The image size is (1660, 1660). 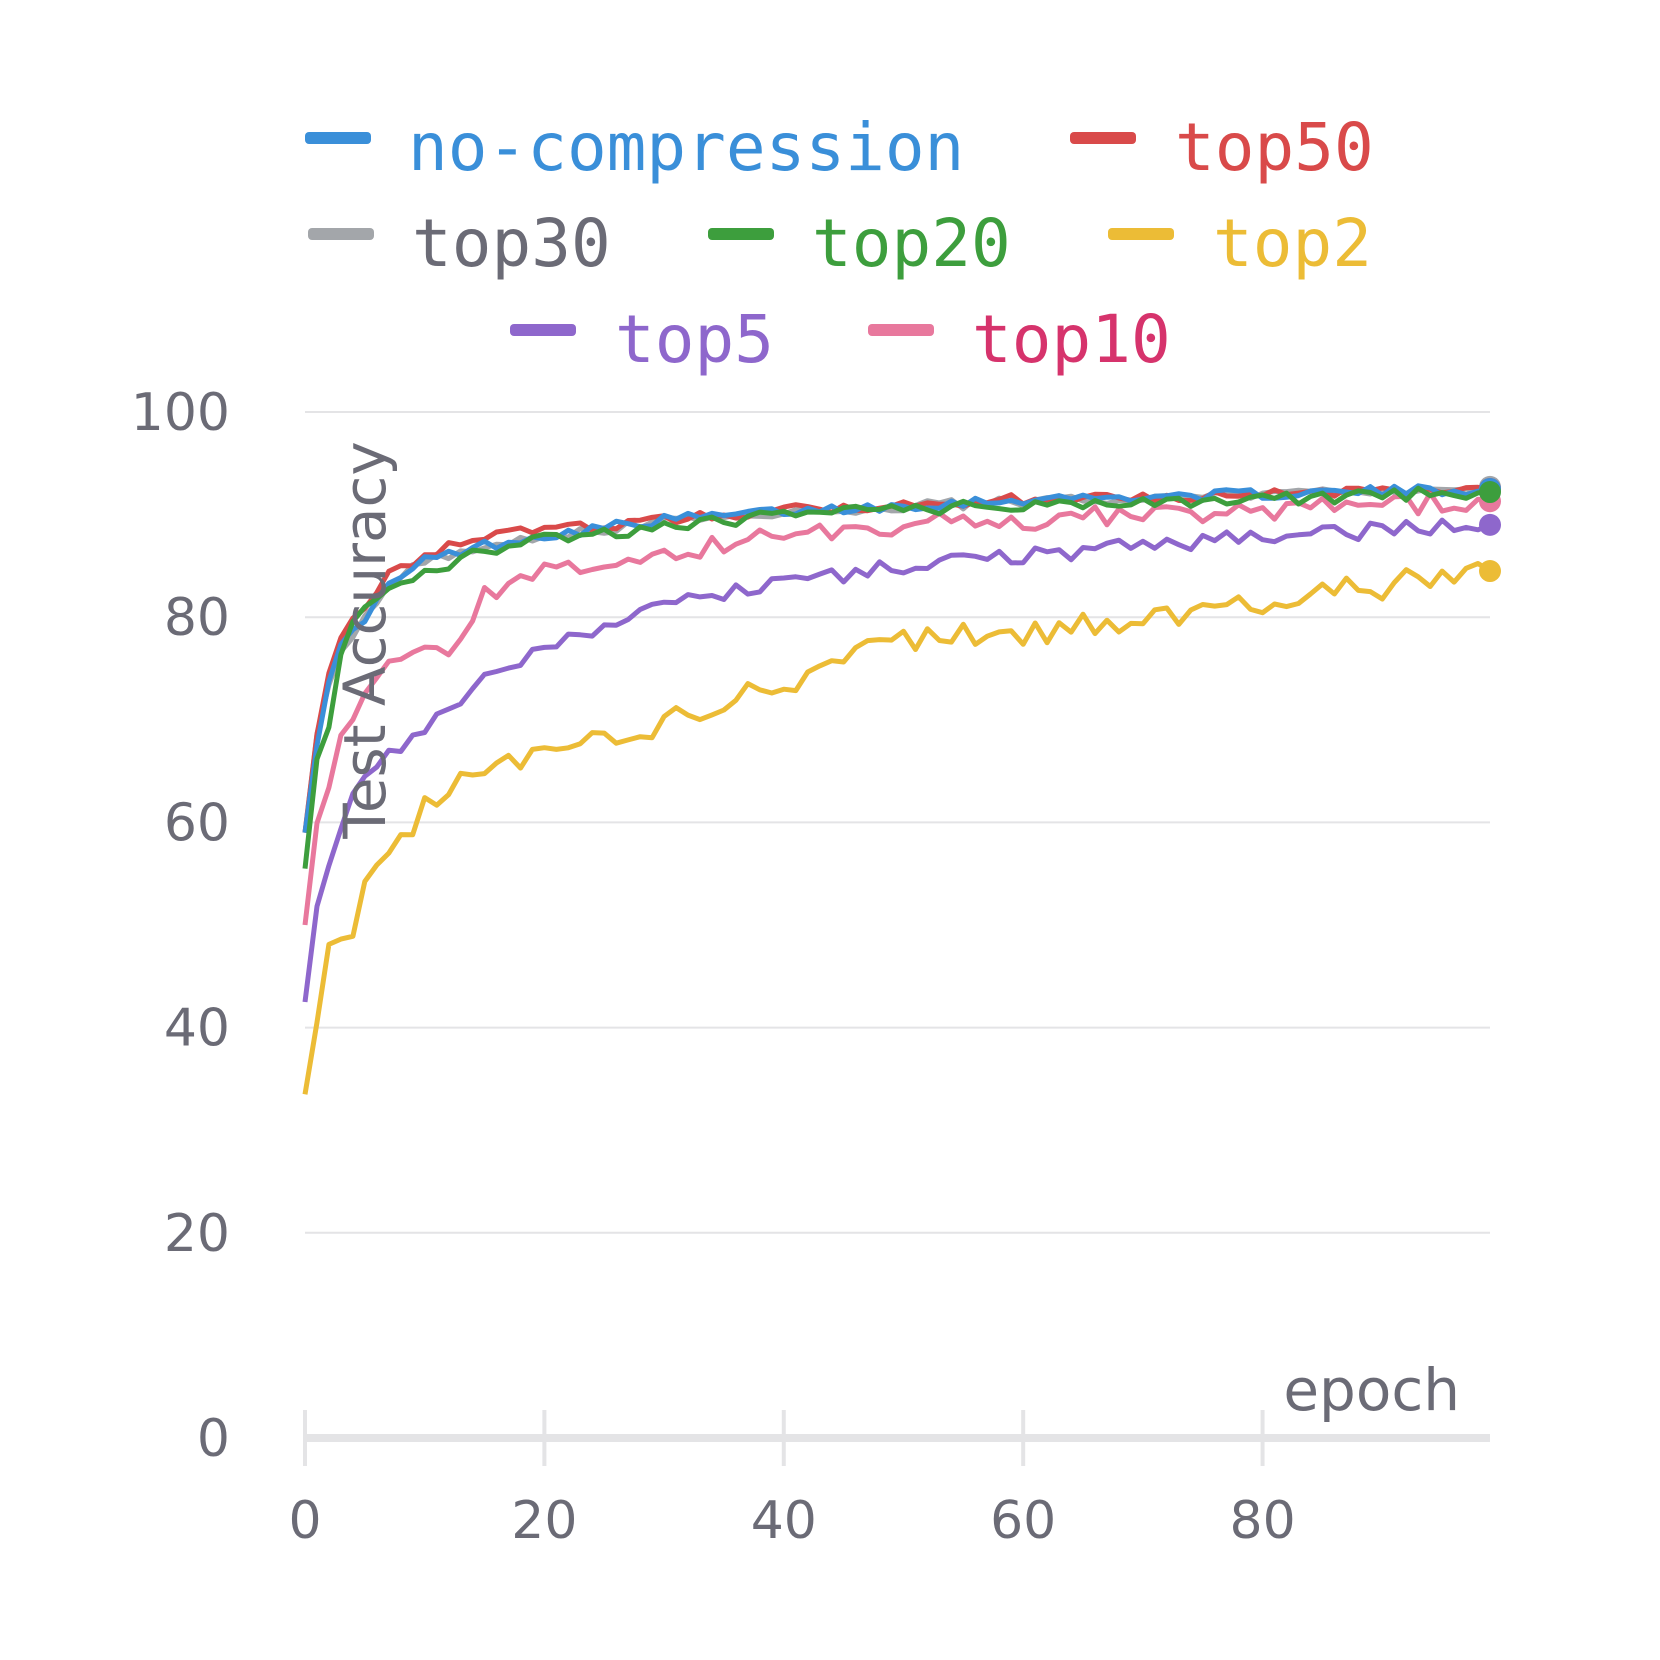 I want to click on legend-swatch-top50, so click(x=1103, y=138).